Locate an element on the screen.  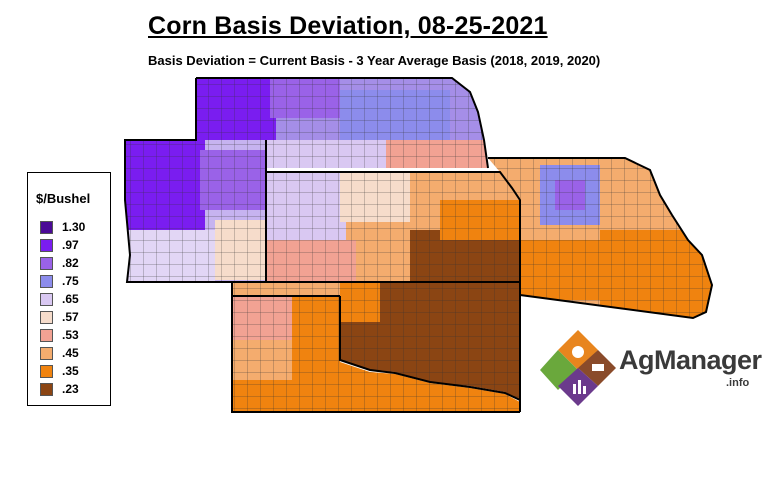
legend-item: .35 is located at coordinates (75, 371).